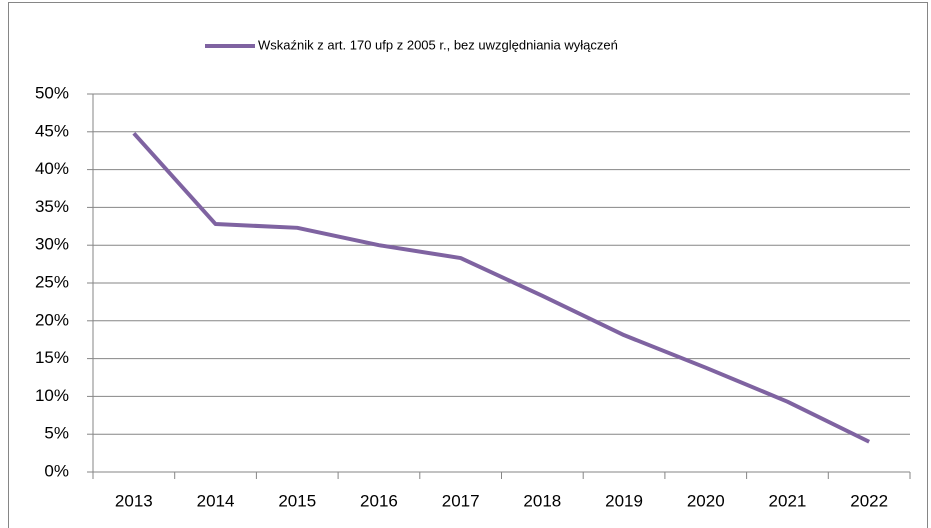 Image resolution: width=931 pixels, height=528 pixels. What do you see at coordinates (216, 500) in the screenshot?
I see `x-tick-label: 2014` at bounding box center [216, 500].